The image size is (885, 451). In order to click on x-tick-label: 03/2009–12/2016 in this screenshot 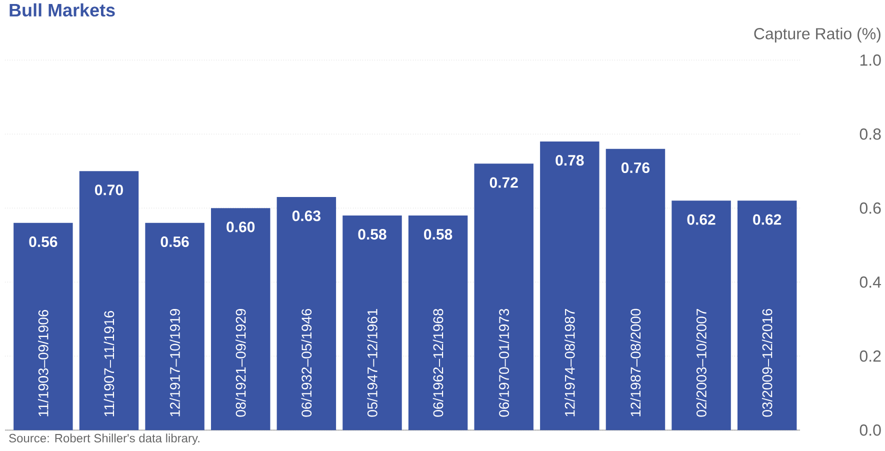, I will do `click(767, 362)`.